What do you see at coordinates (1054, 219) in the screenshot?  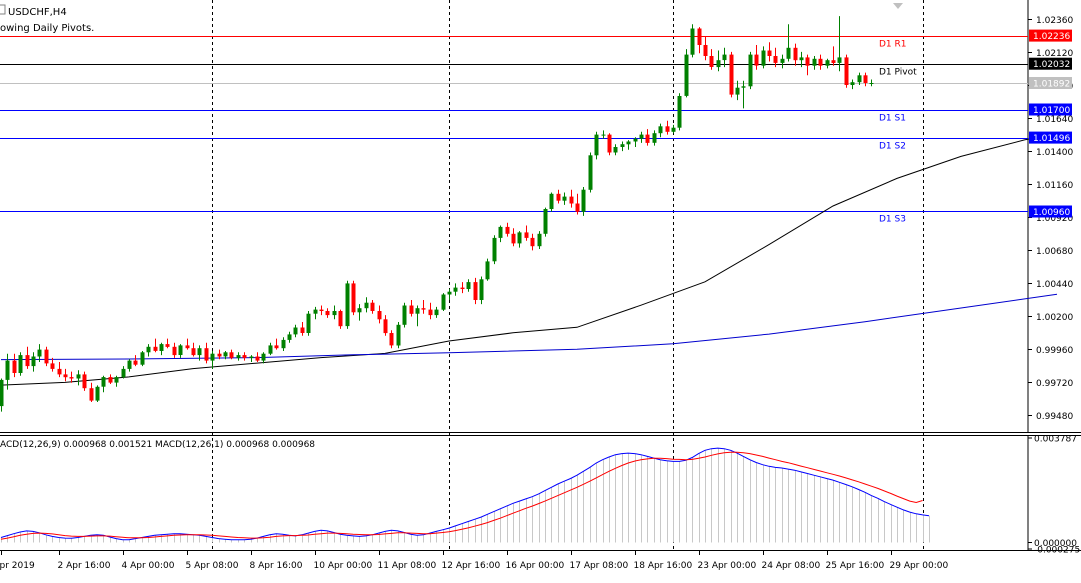 I see `price-tick-label-6: 1.00920` at bounding box center [1054, 219].